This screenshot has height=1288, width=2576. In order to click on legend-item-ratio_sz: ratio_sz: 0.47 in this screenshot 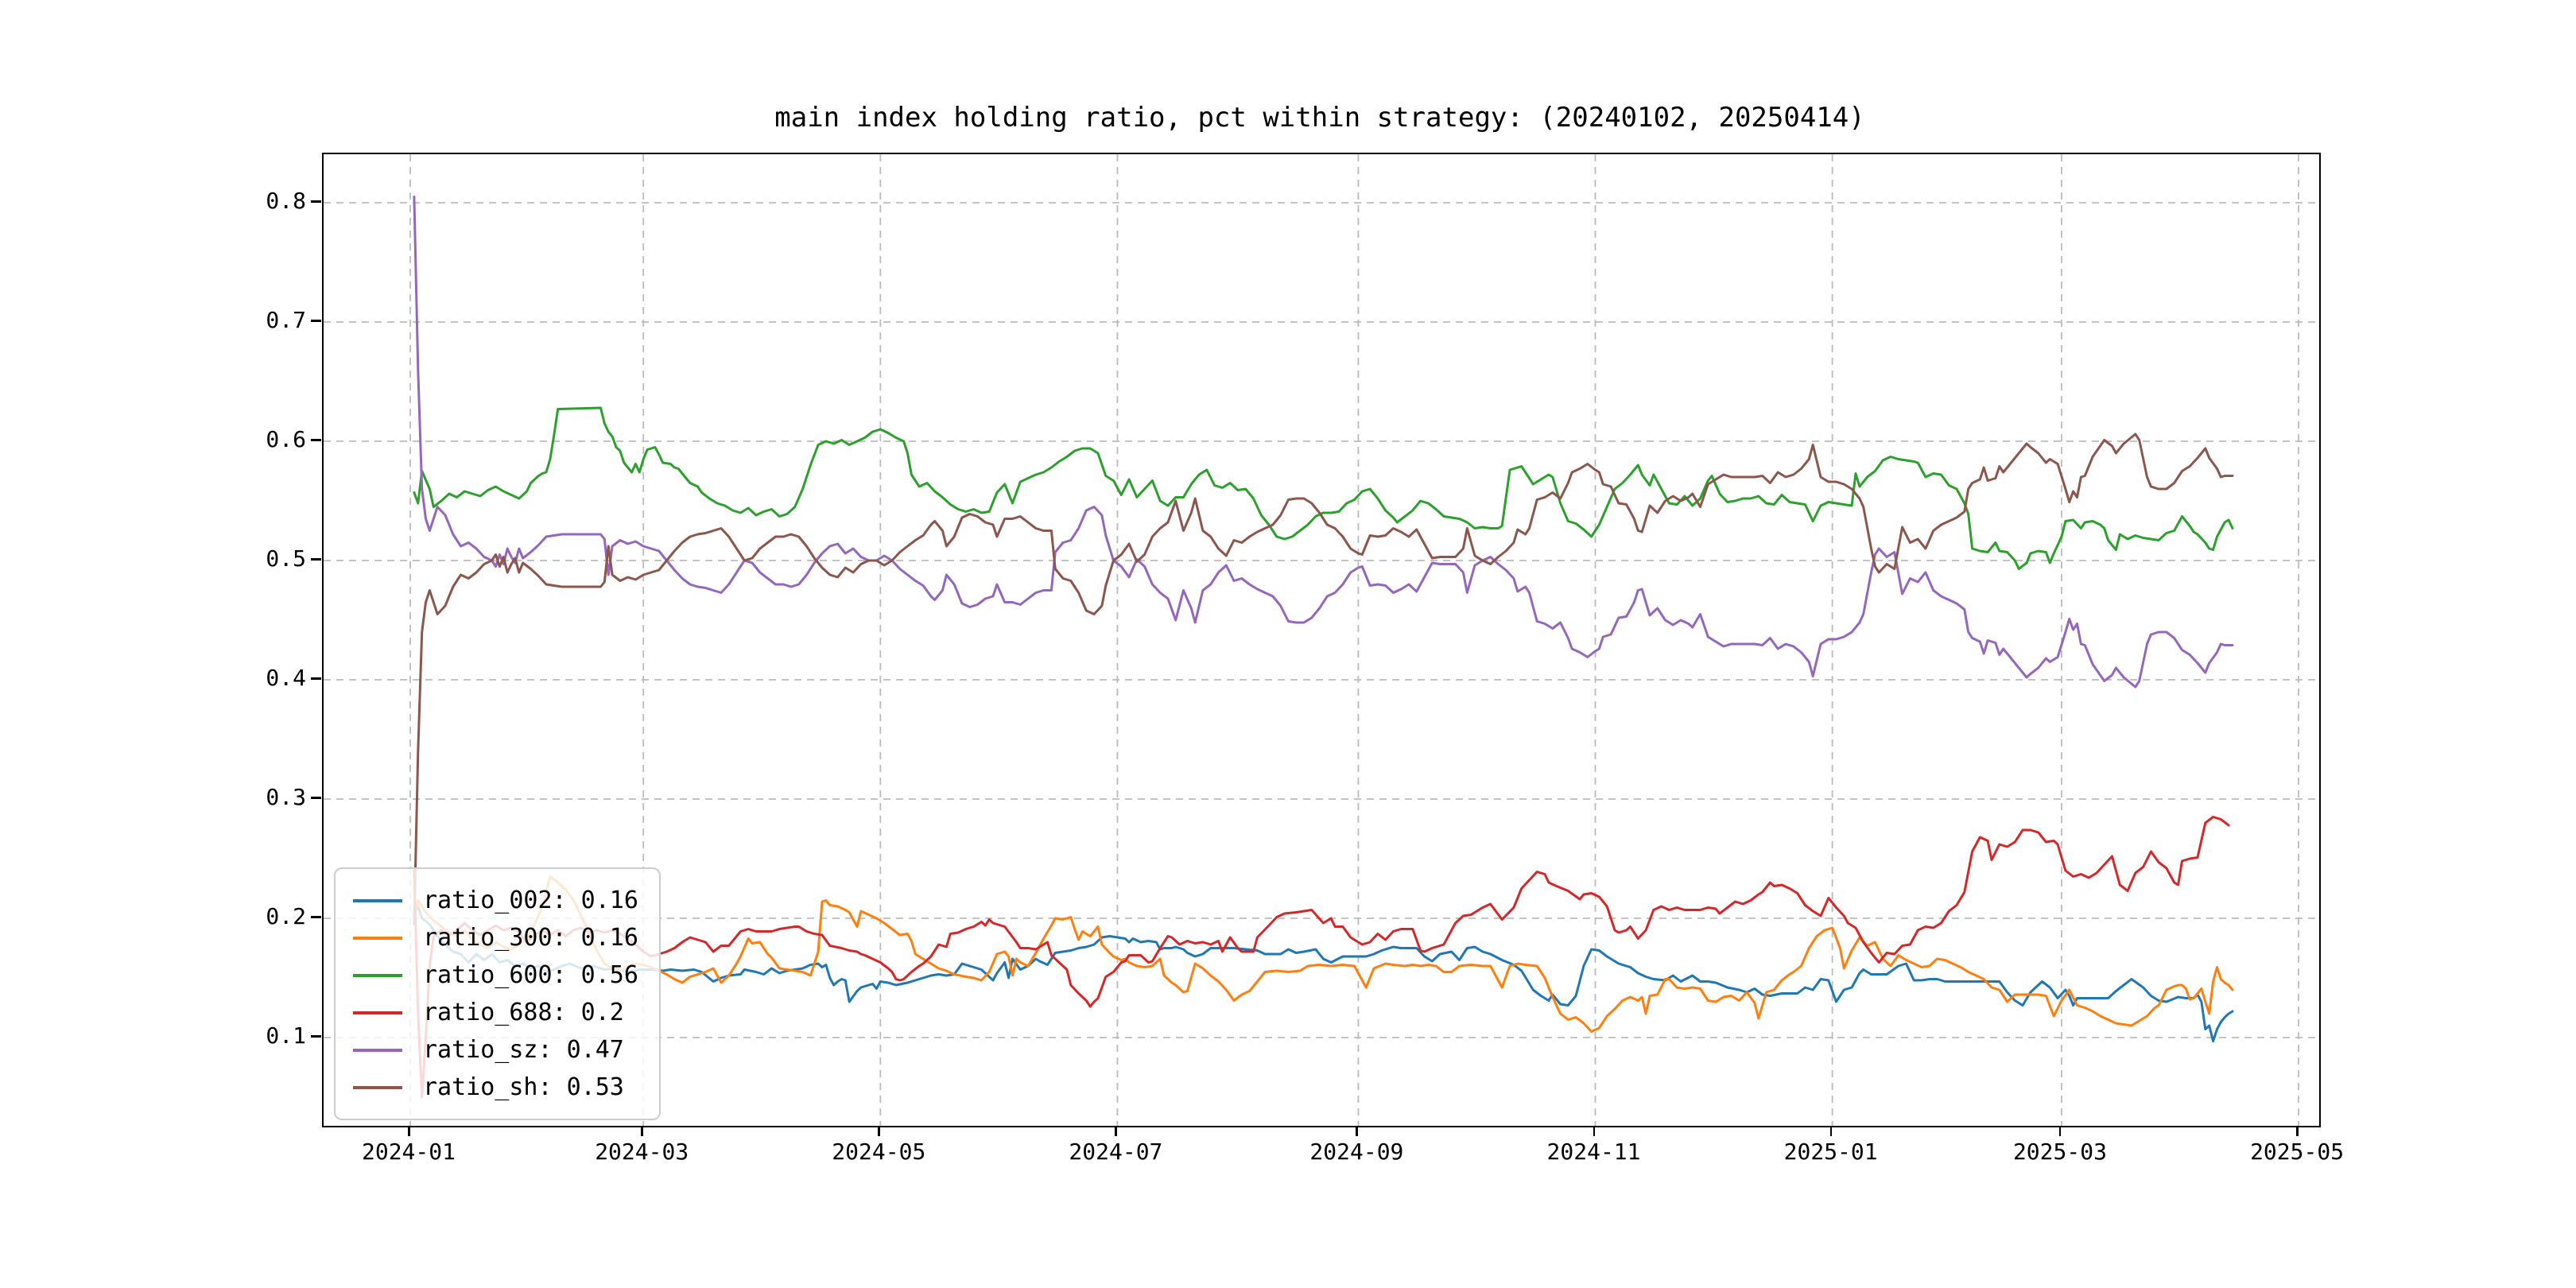, I will do `click(496, 1050)`.